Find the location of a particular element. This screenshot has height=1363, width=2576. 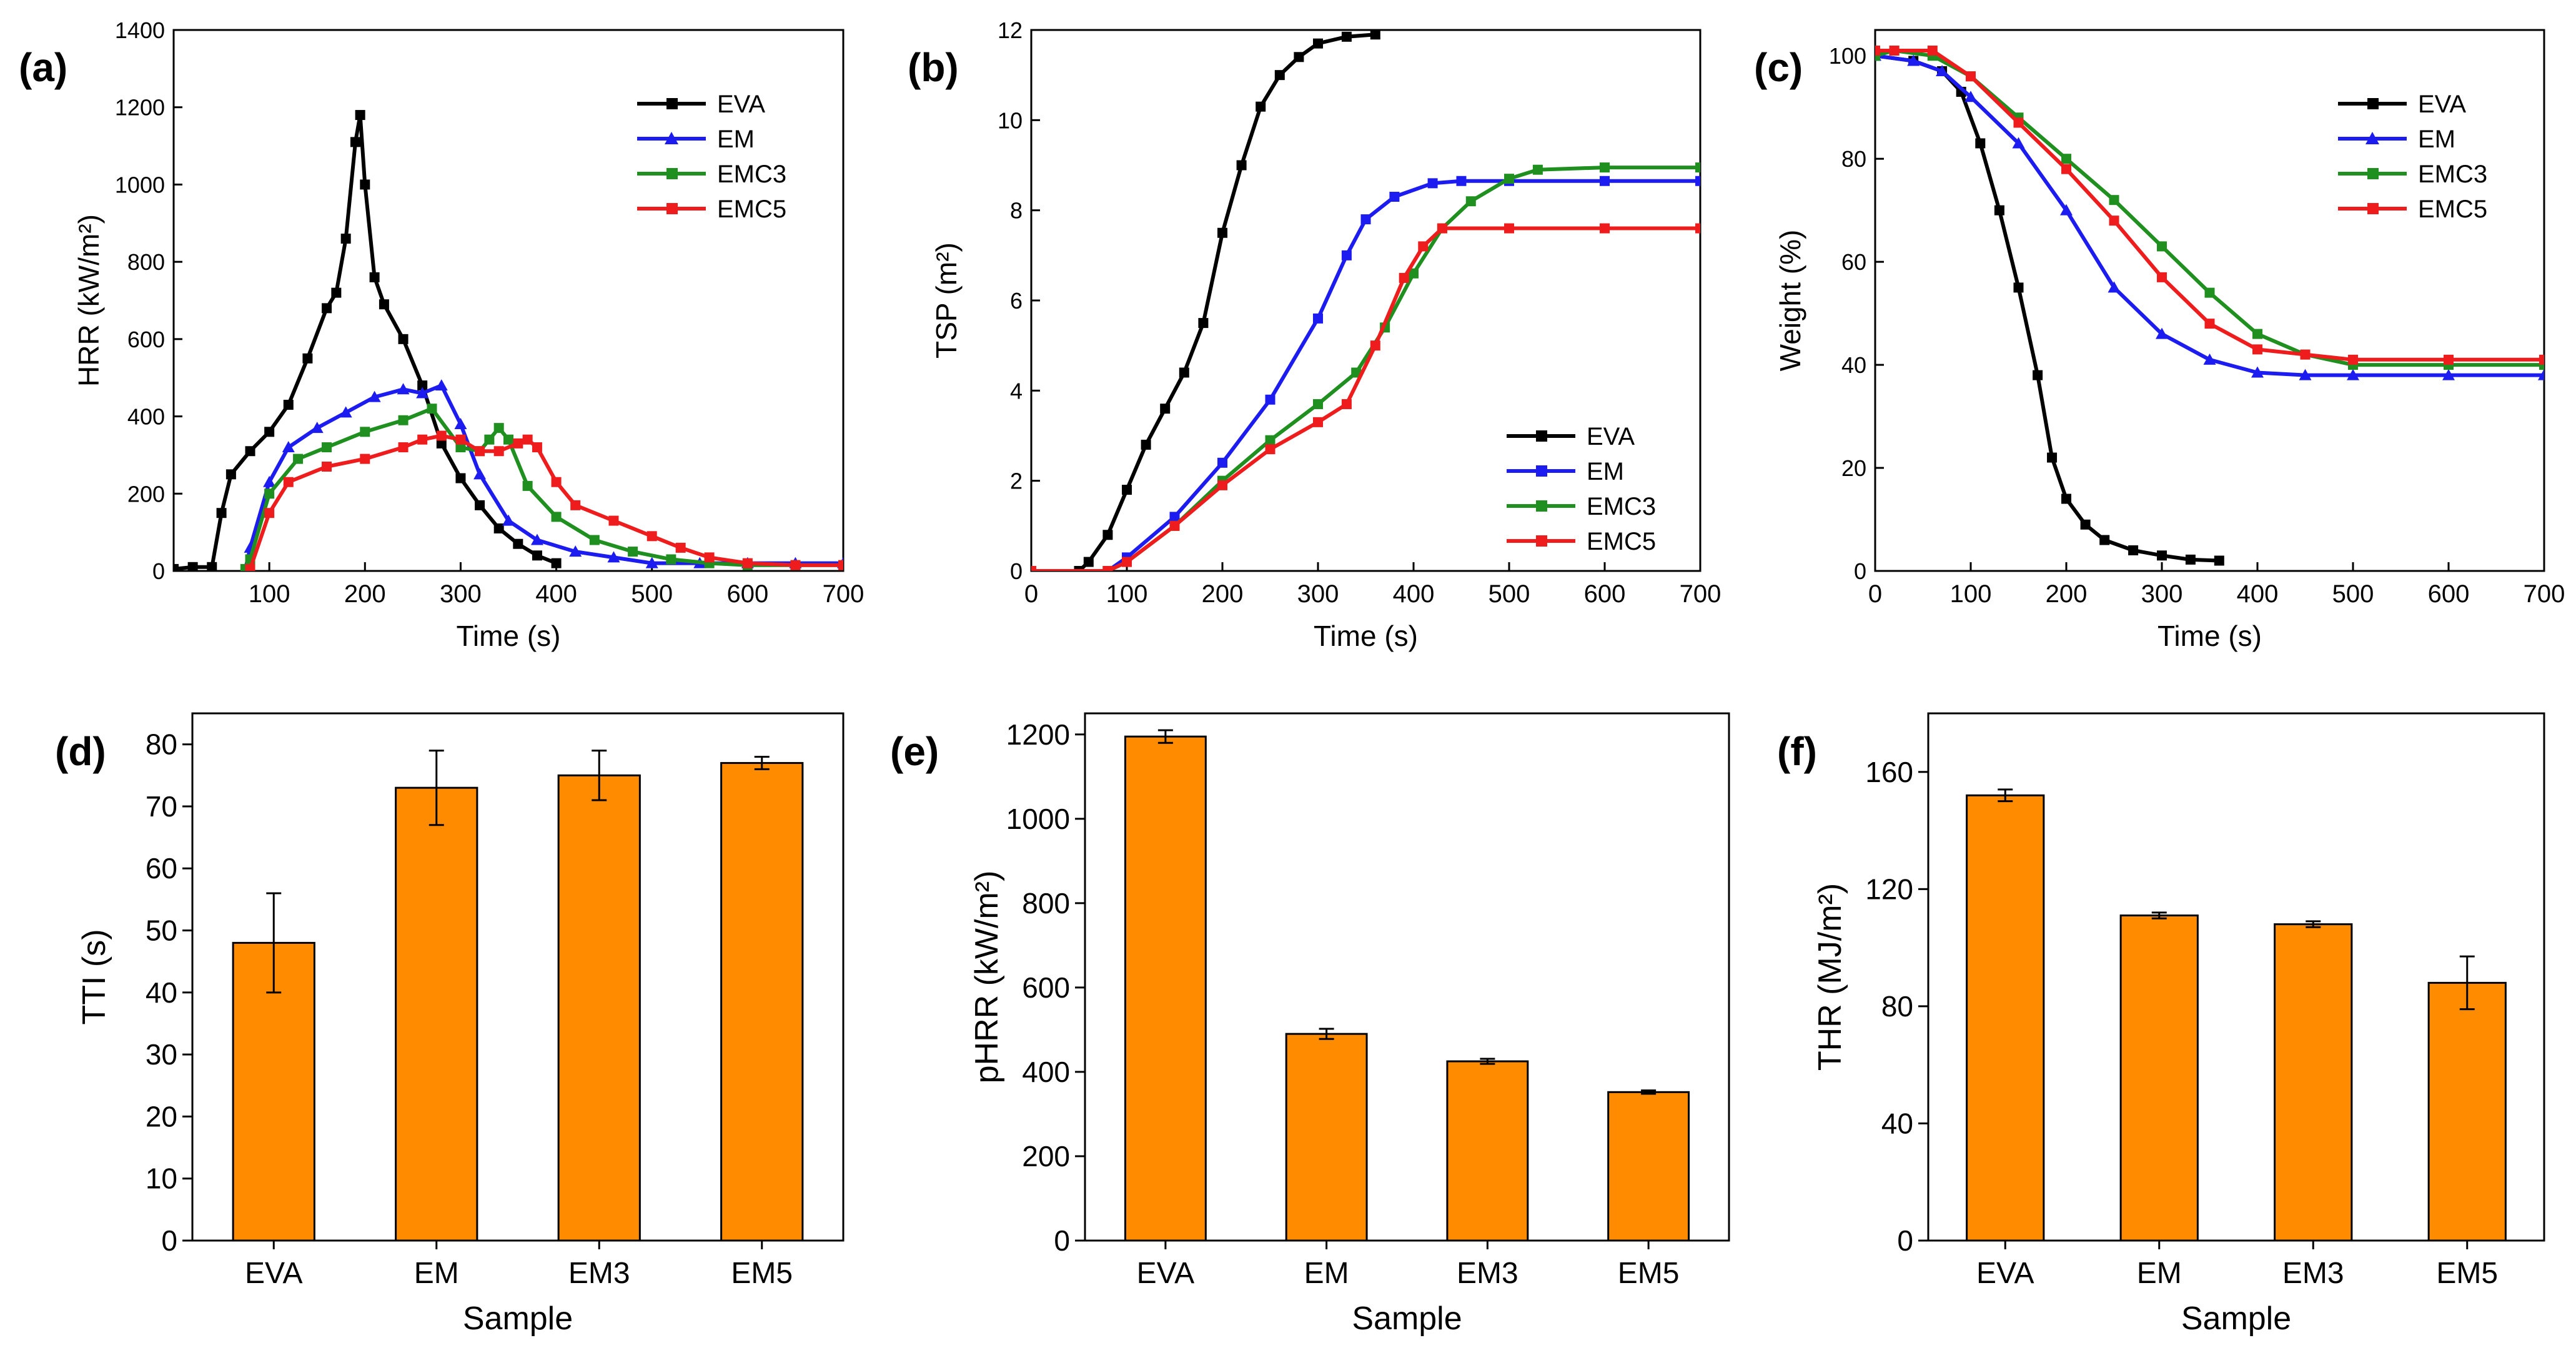

y-tick-label: 400 is located at coordinates (1046, 1072).